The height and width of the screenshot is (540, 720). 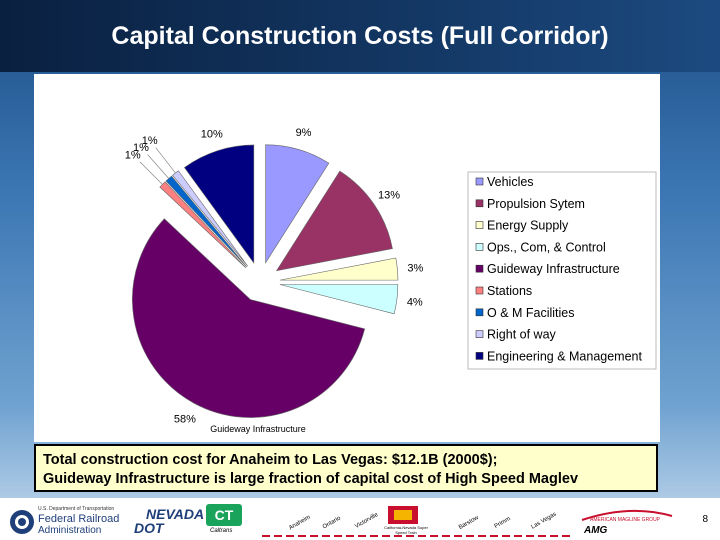 What do you see at coordinates (536, 204) in the screenshot?
I see `legend-label: Propulsion Sytem` at bounding box center [536, 204].